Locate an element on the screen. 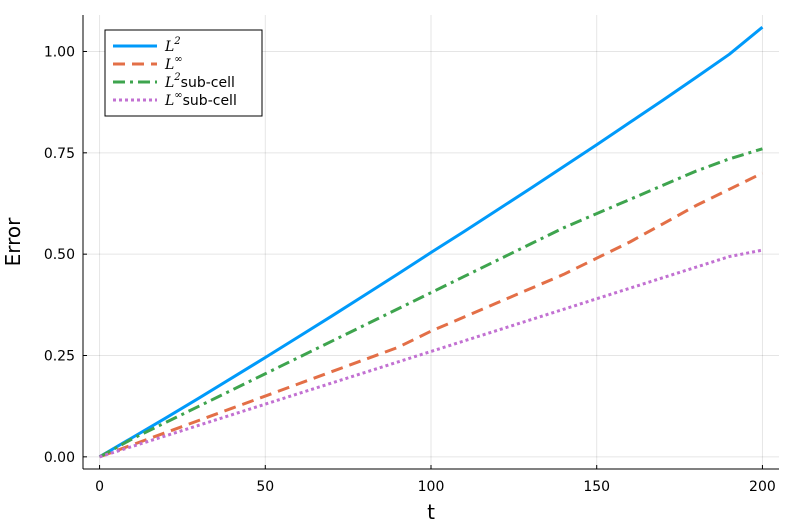 This screenshot has height=529, width=793. y-axis-label: Error is located at coordinates (13, 242).